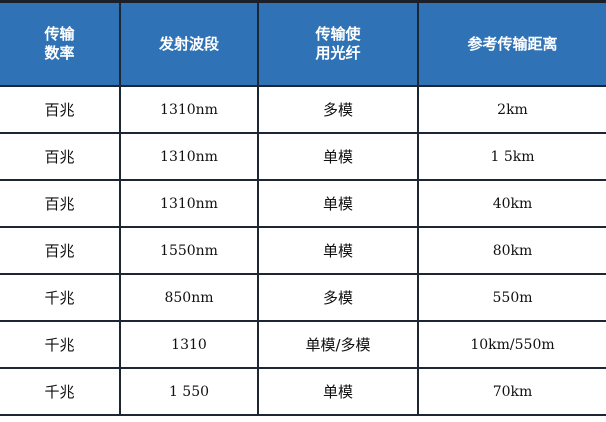 The height and width of the screenshot is (422, 606). I want to click on cell-fiber: 单模/多模, so click(338, 345).